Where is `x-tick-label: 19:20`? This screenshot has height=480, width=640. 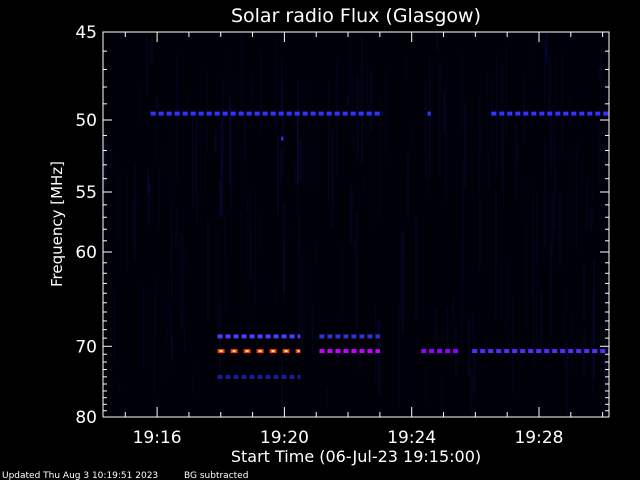 x-tick-label: 19:20 is located at coordinates (284, 438).